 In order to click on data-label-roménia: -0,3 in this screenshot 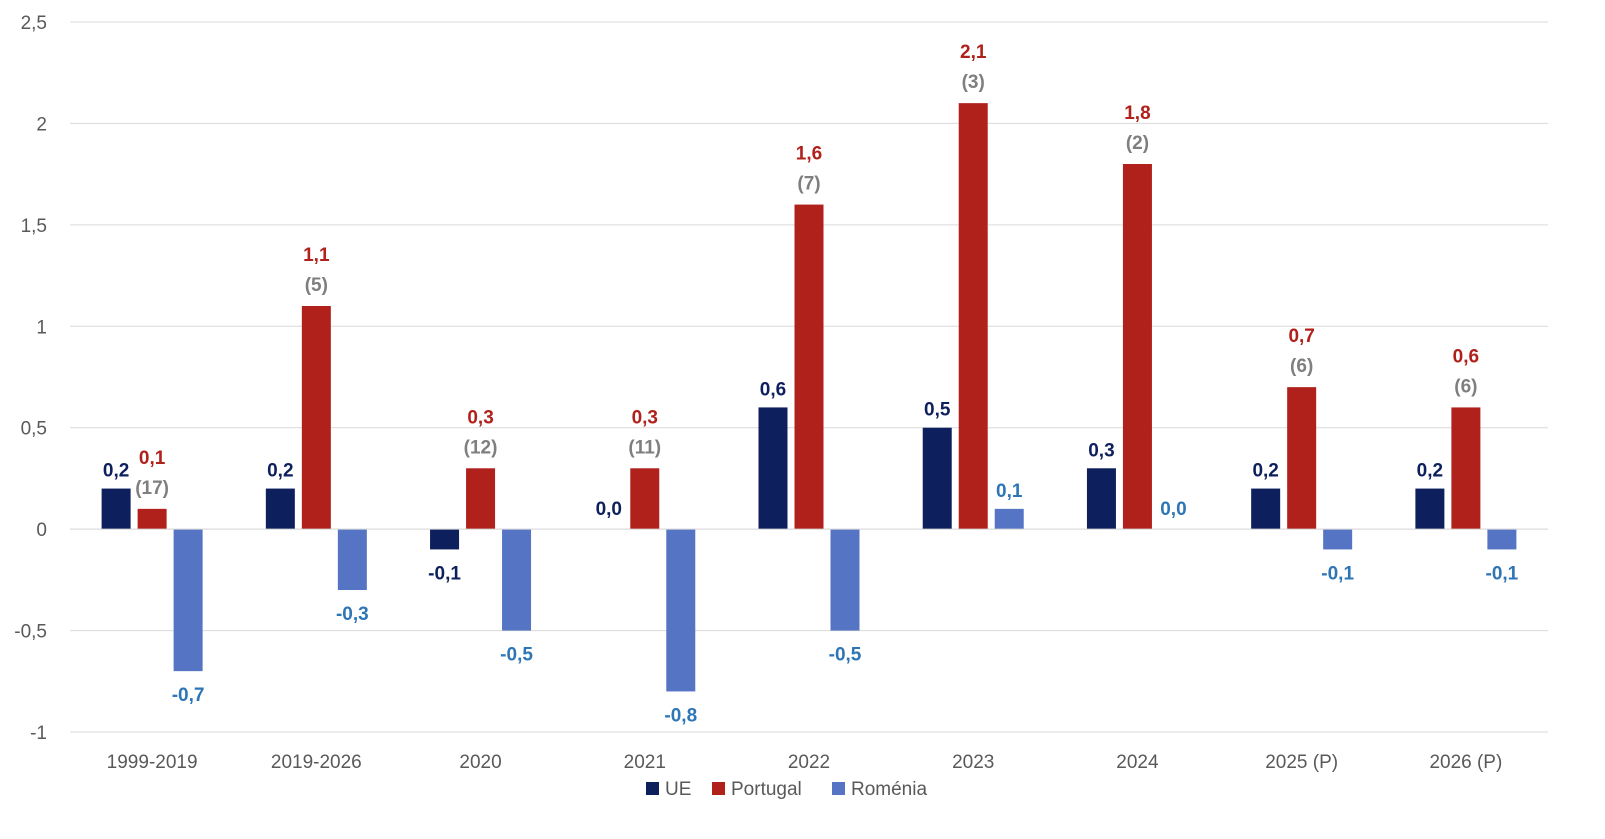, I will do `click(352, 614)`.